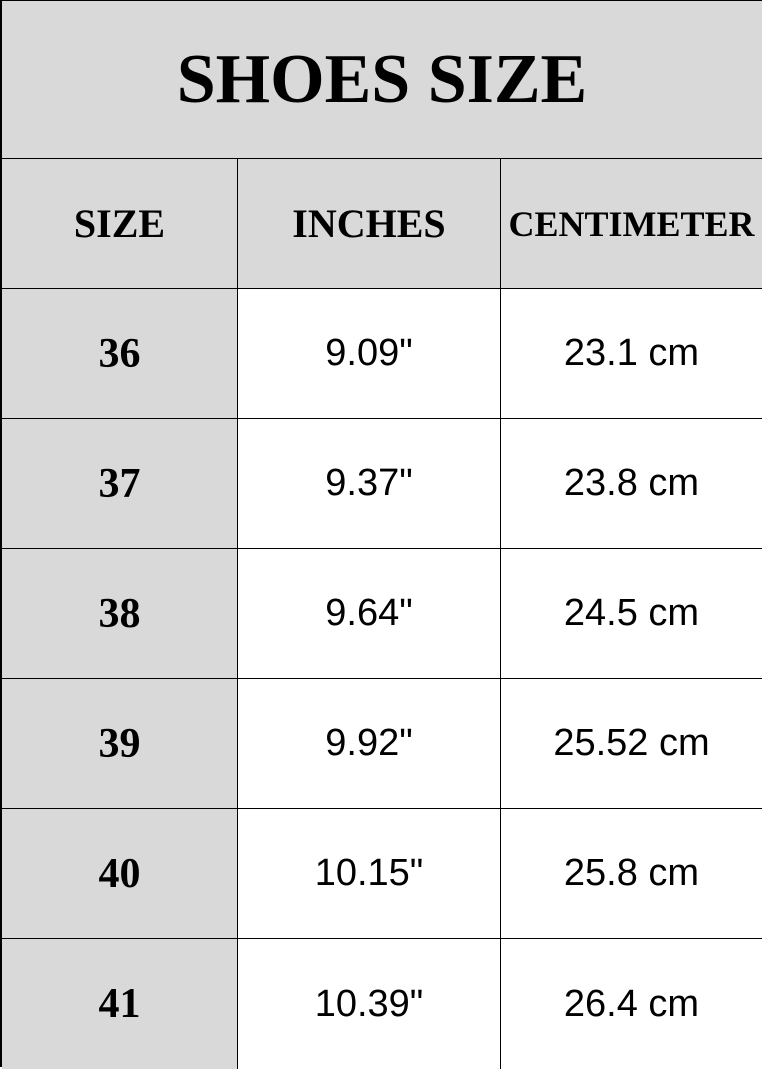 The height and width of the screenshot is (1069, 762). I want to click on table-title: SHOES SIZE, so click(382, 80).